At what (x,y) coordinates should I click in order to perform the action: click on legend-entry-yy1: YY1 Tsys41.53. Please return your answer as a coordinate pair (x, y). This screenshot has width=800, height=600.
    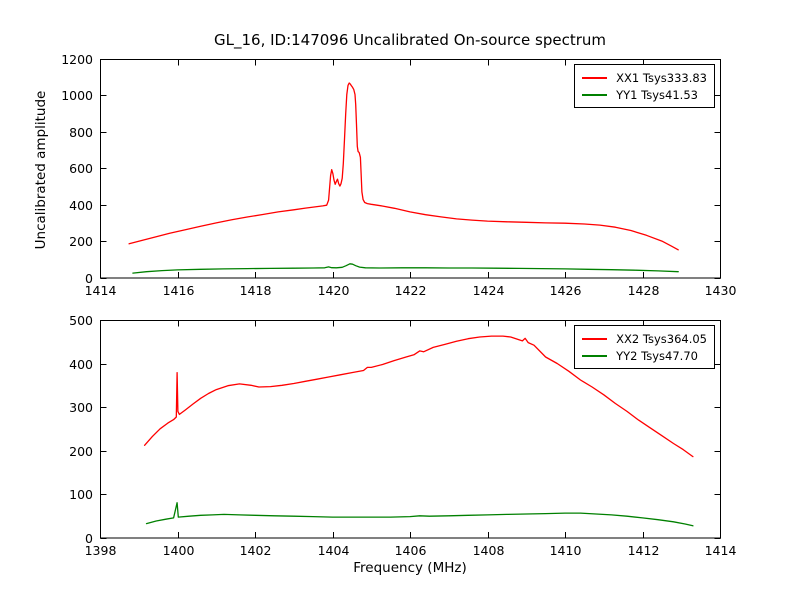
    Looking at the image, I should click on (644, 94).